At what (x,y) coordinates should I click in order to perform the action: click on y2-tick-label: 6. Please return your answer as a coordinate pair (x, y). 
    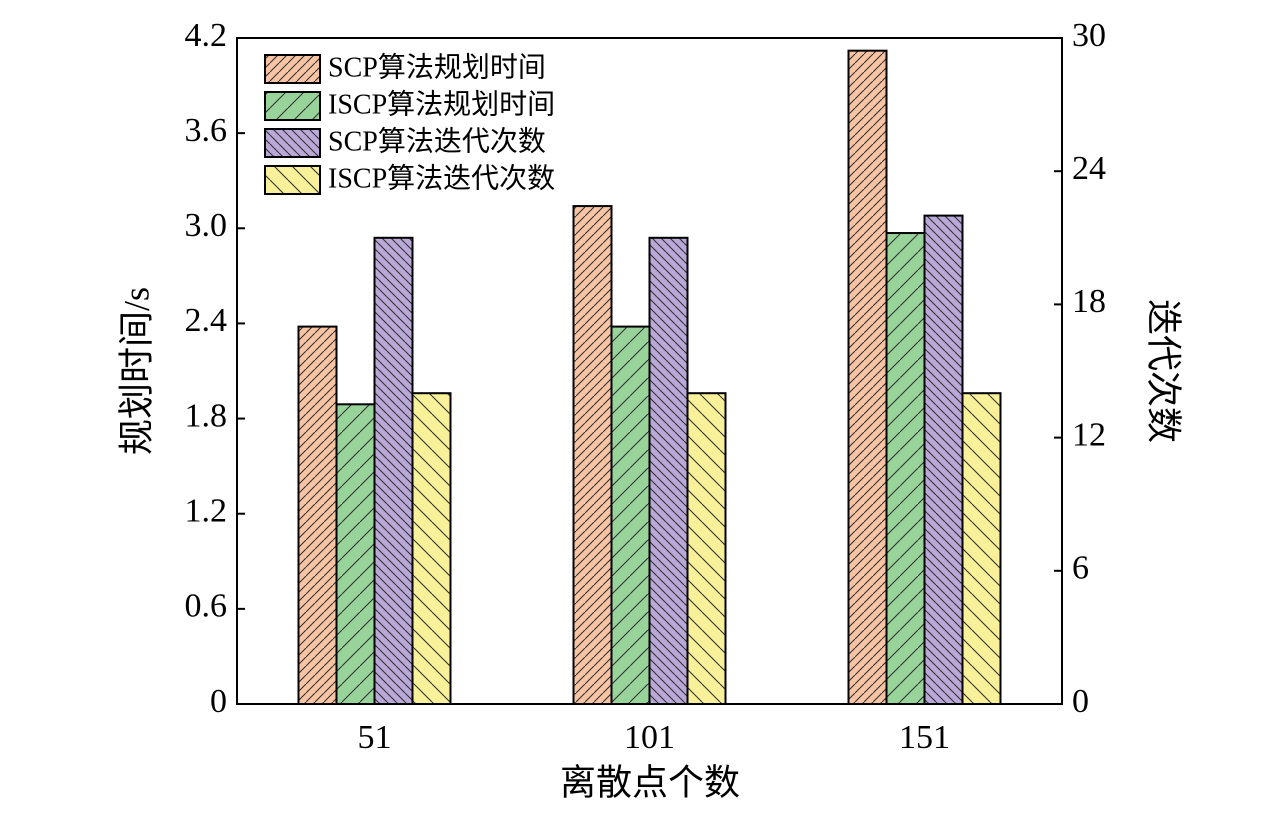
    Looking at the image, I should click on (1080, 568).